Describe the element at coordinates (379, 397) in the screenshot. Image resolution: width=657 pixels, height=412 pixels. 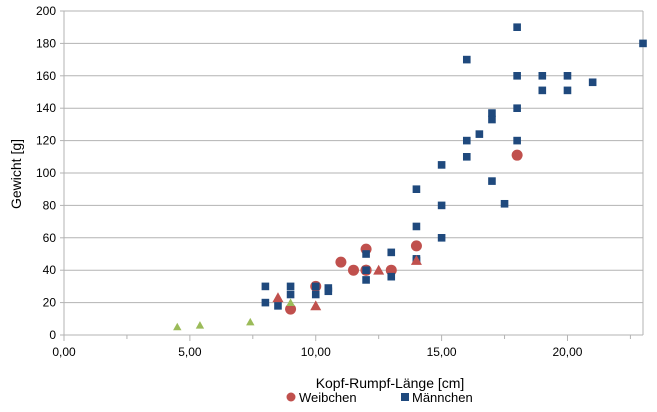
I see `legend: Weibchen Männchen` at that location.